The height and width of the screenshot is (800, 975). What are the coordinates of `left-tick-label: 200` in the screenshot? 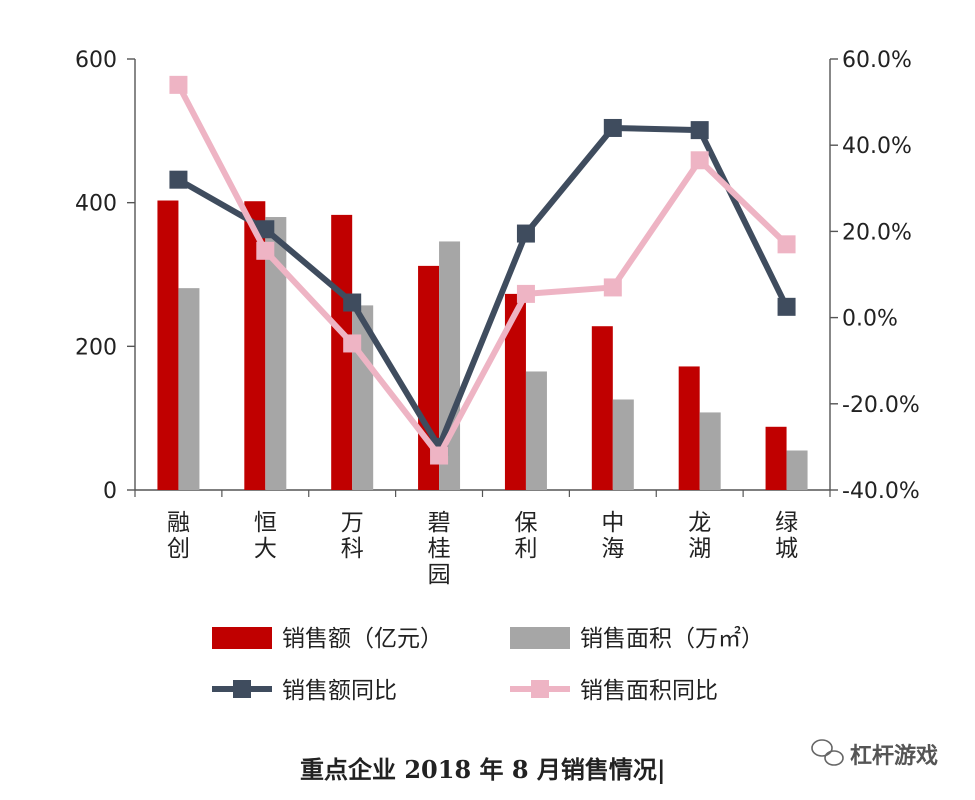 It's located at (96, 347).